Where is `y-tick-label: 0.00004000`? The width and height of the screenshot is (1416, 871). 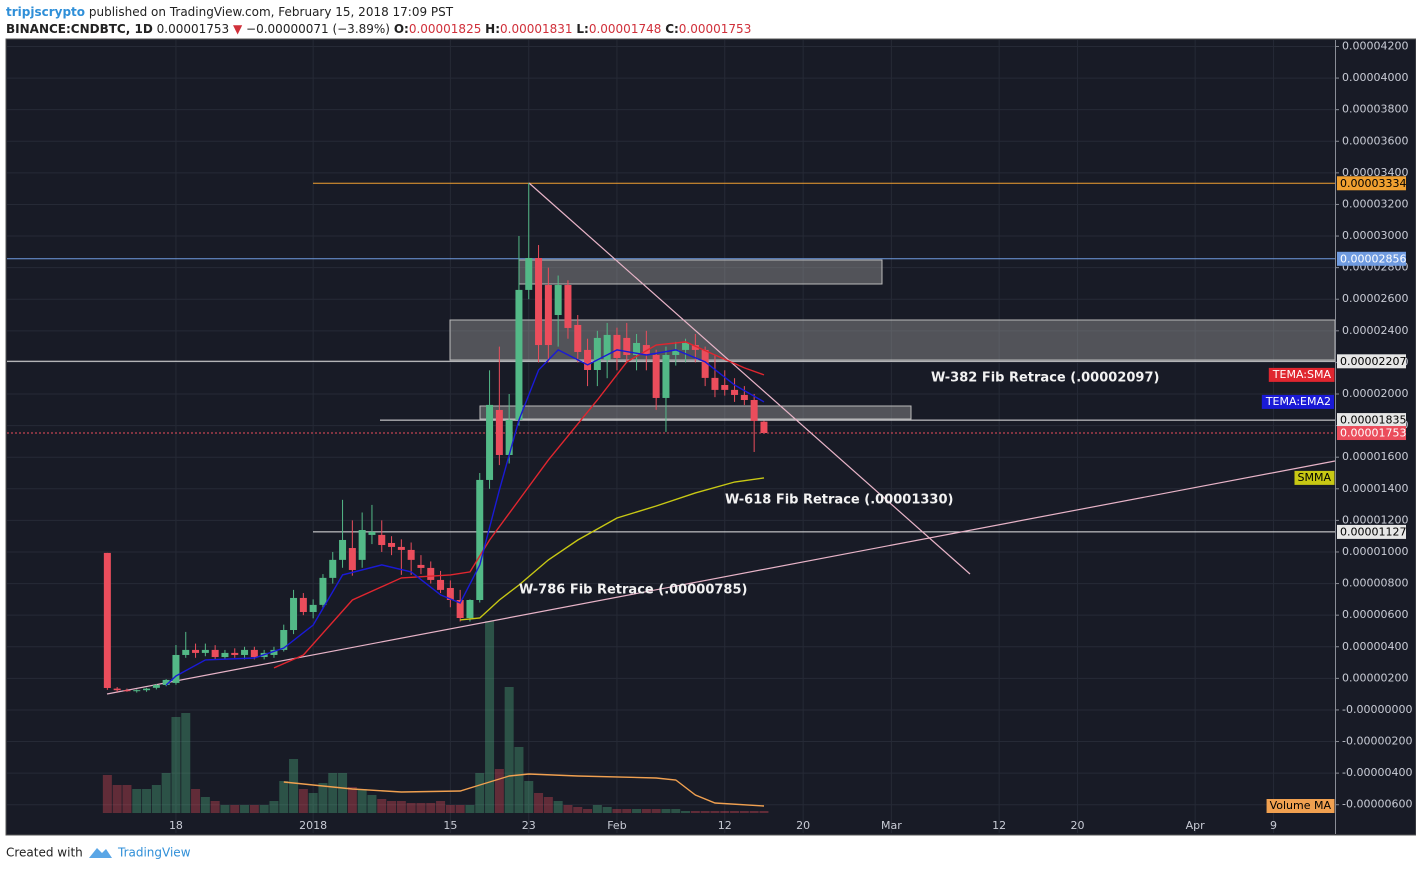
y-tick-label: 0.00004000 is located at coordinates (1375, 77).